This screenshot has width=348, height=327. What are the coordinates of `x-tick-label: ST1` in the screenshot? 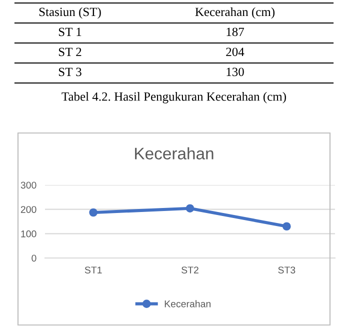 It's located at (93, 270).